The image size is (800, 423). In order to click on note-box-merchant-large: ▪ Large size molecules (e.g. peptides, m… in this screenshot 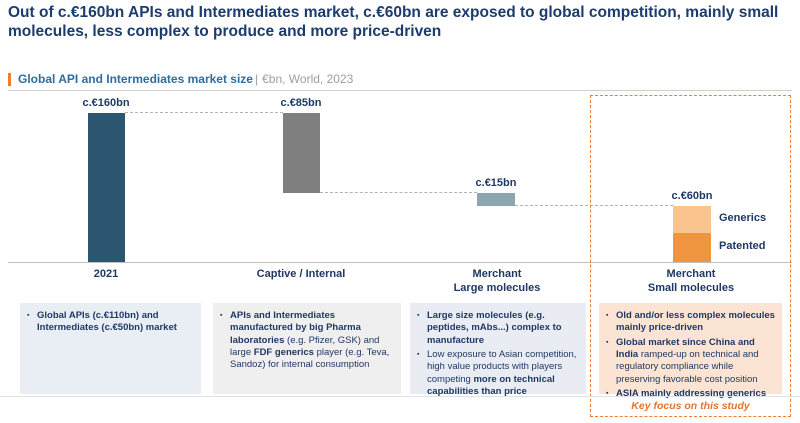, I will do `click(498, 350)`.